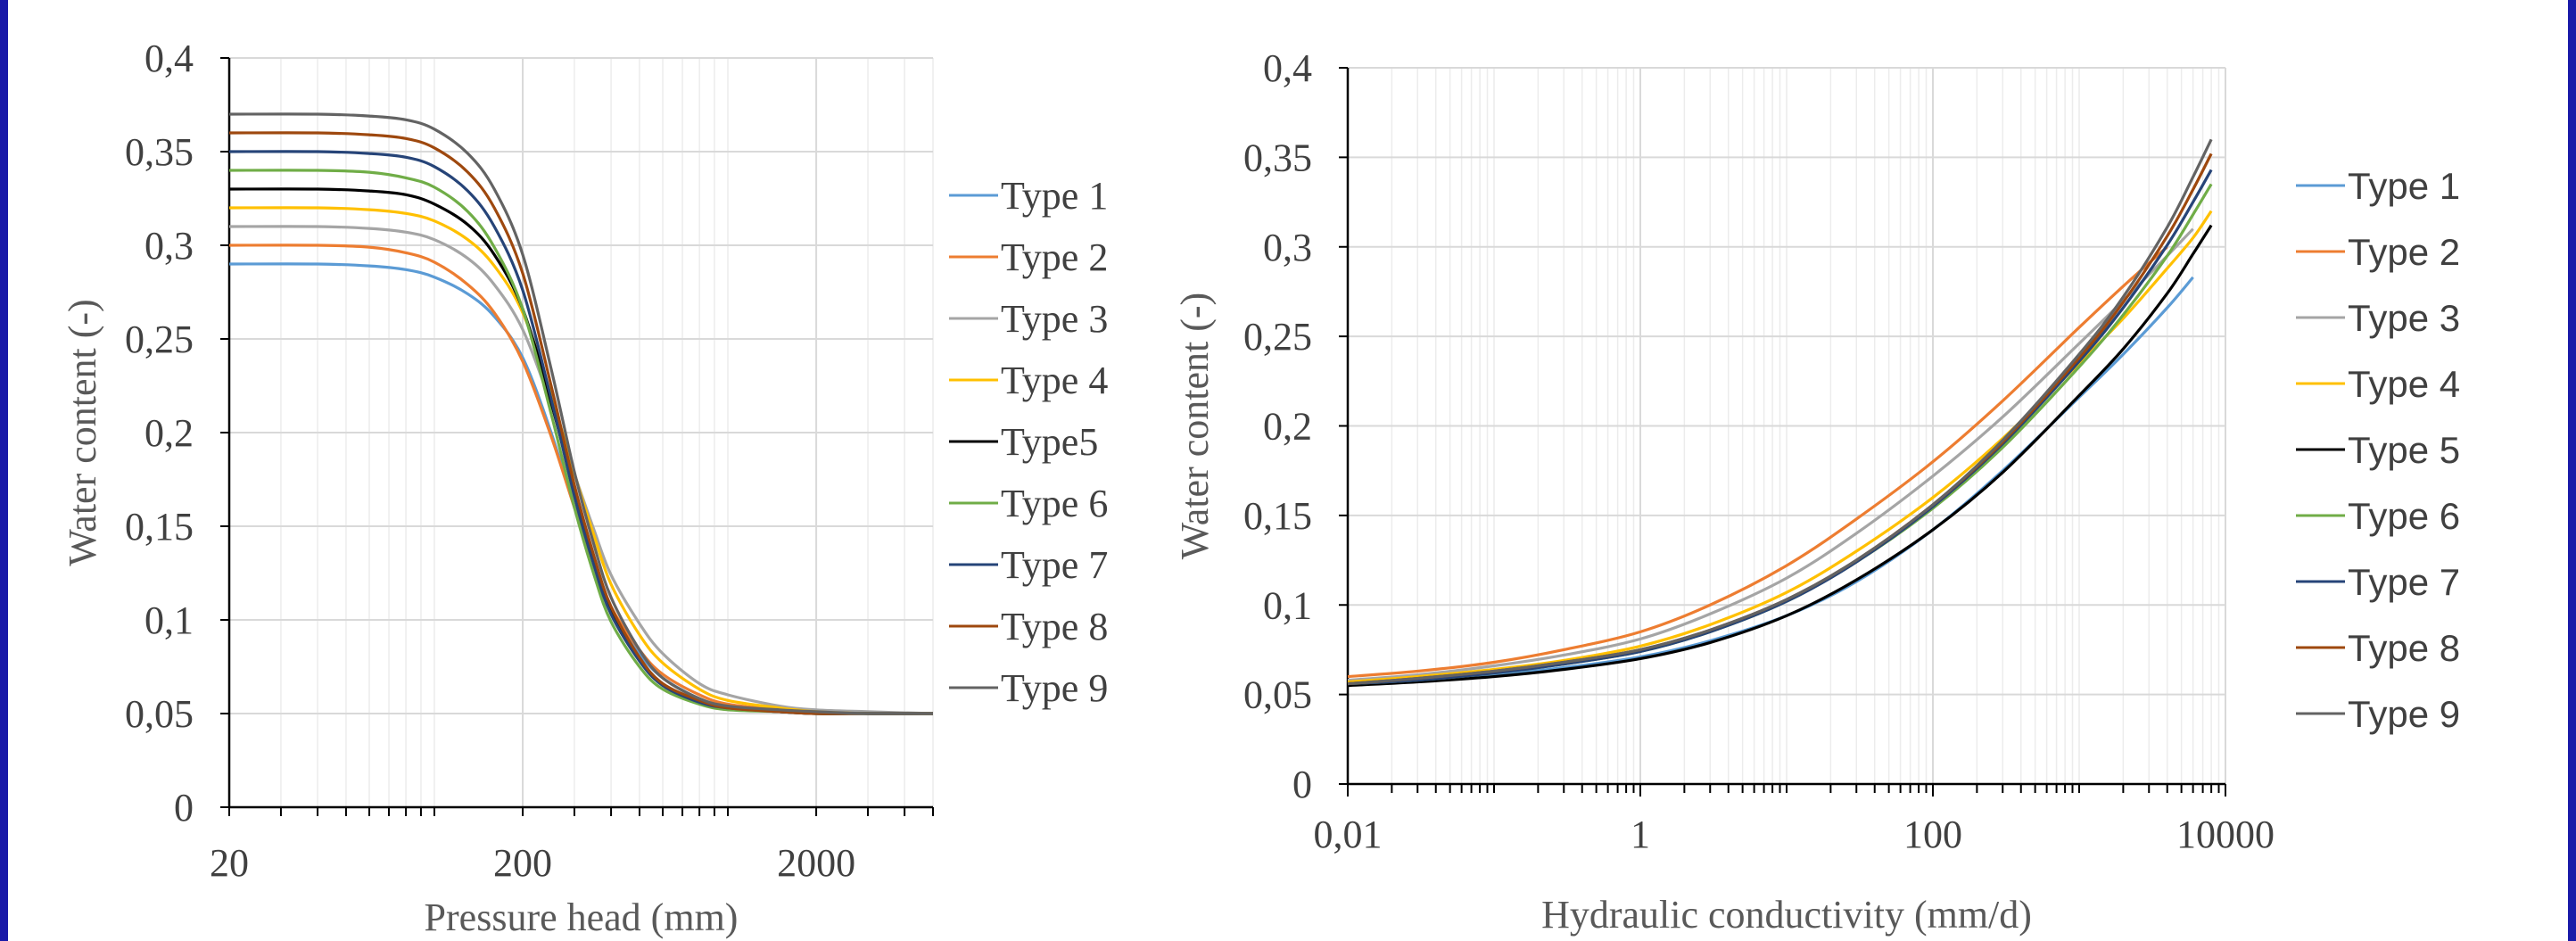 Image resolution: width=2576 pixels, height=941 pixels. I want to click on x-axis-title: Hydraulic conductivity (mm/d), so click(1787, 915).